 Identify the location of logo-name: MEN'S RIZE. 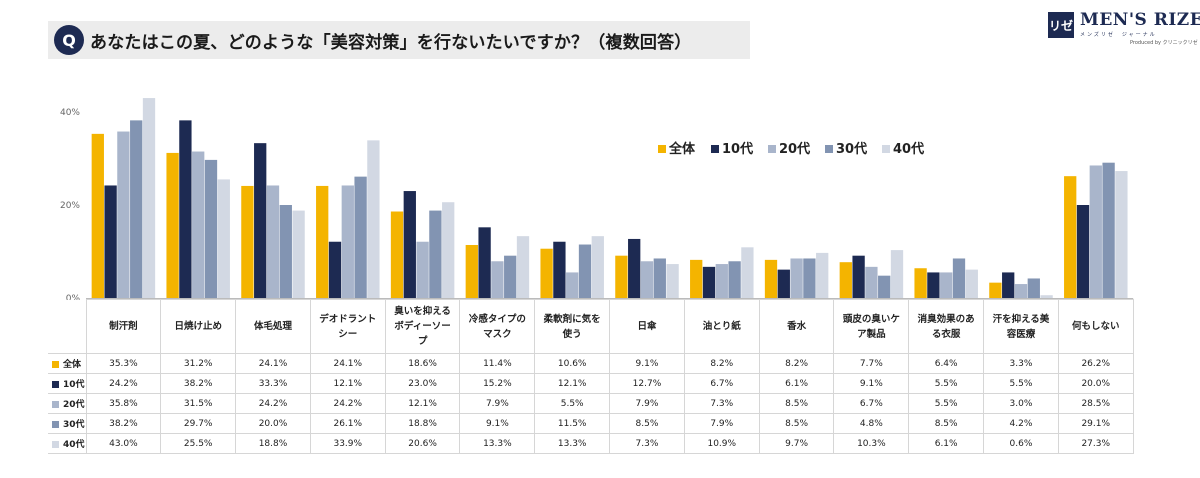
(1140, 20).